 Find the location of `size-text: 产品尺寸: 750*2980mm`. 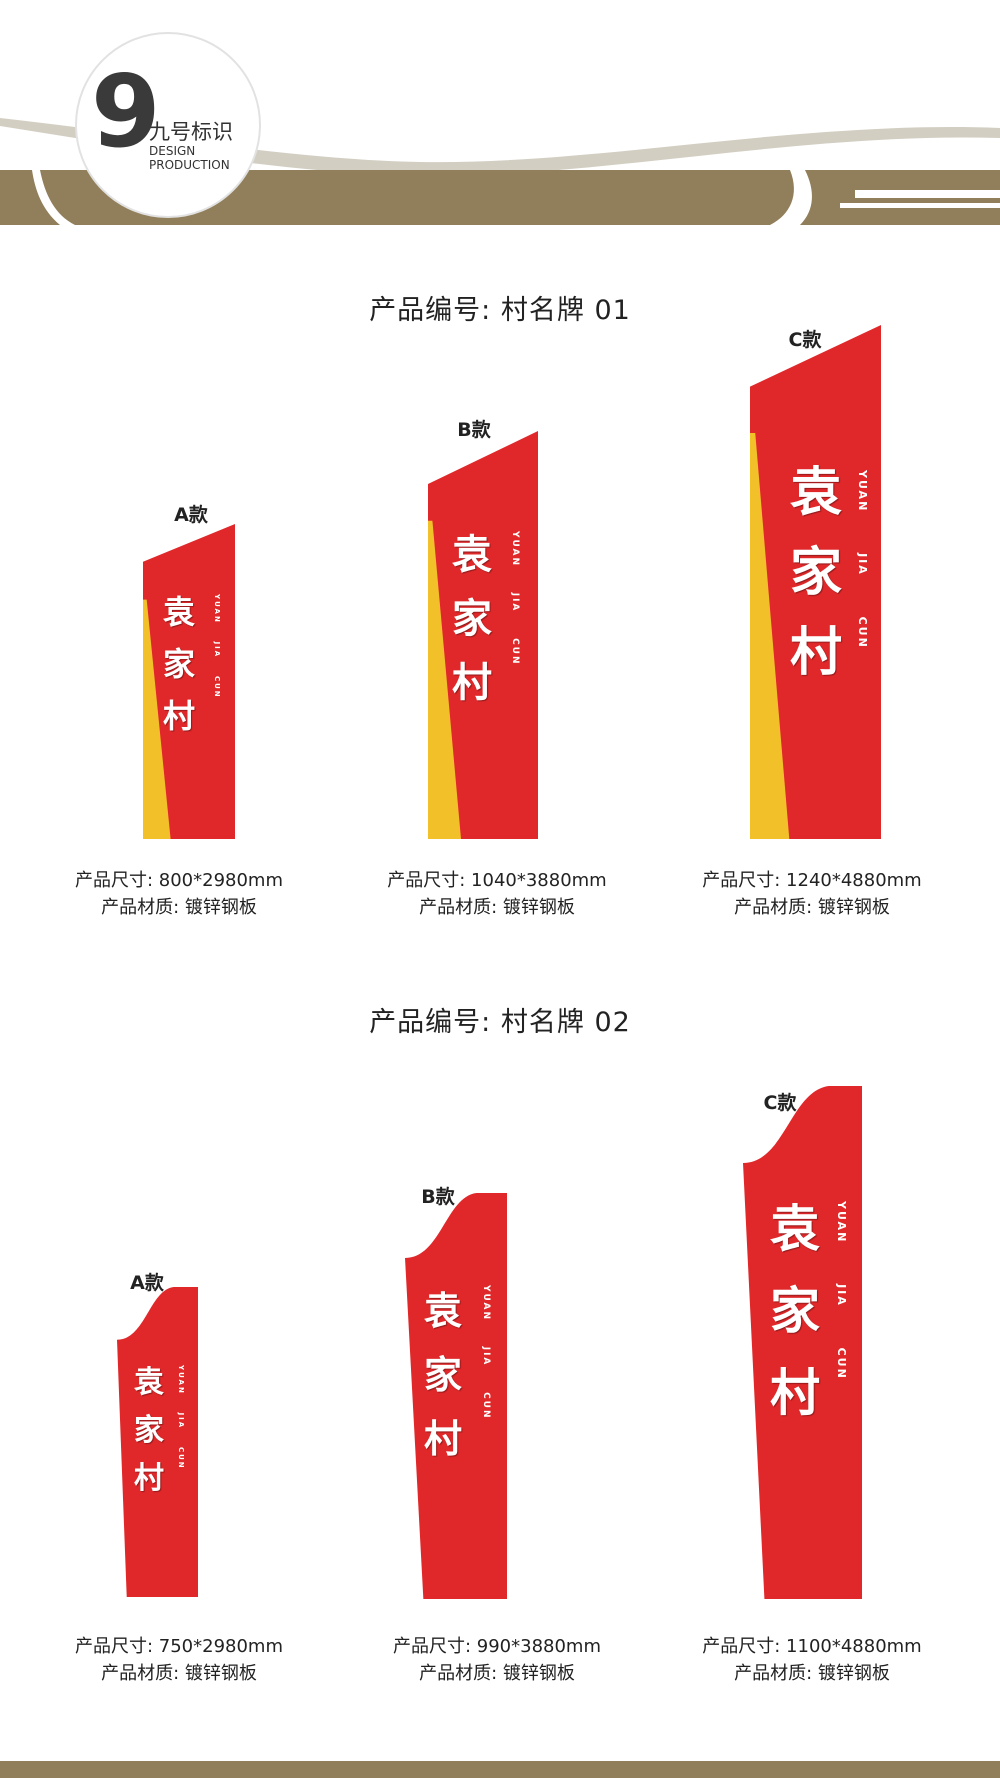

size-text: 产品尺寸: 750*2980mm is located at coordinates (179, 1646).